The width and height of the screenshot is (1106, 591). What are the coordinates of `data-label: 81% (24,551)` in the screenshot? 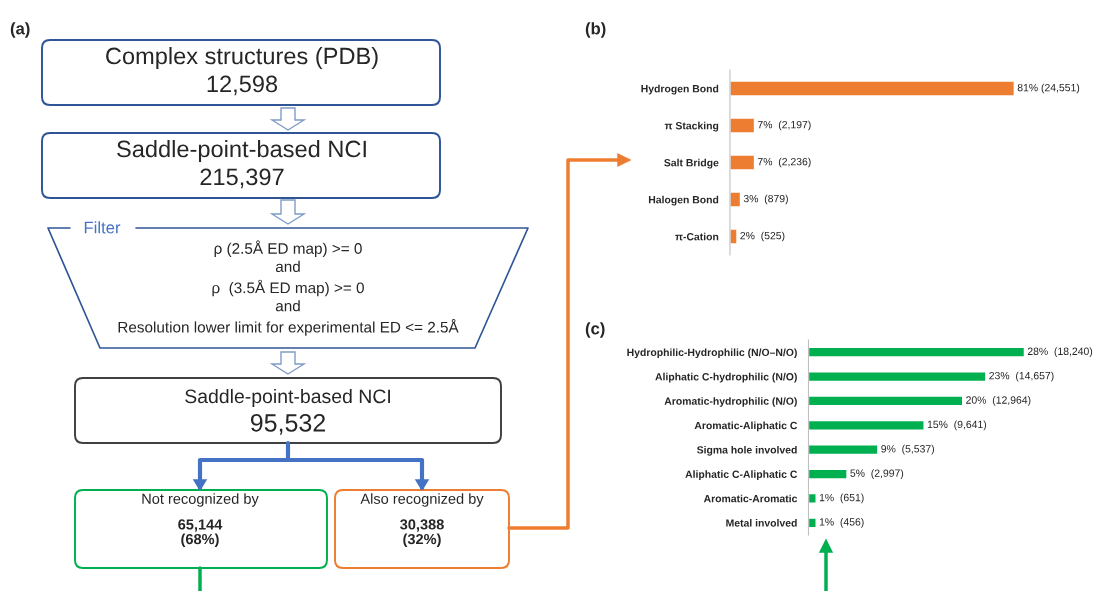 It's located at (1048, 88).